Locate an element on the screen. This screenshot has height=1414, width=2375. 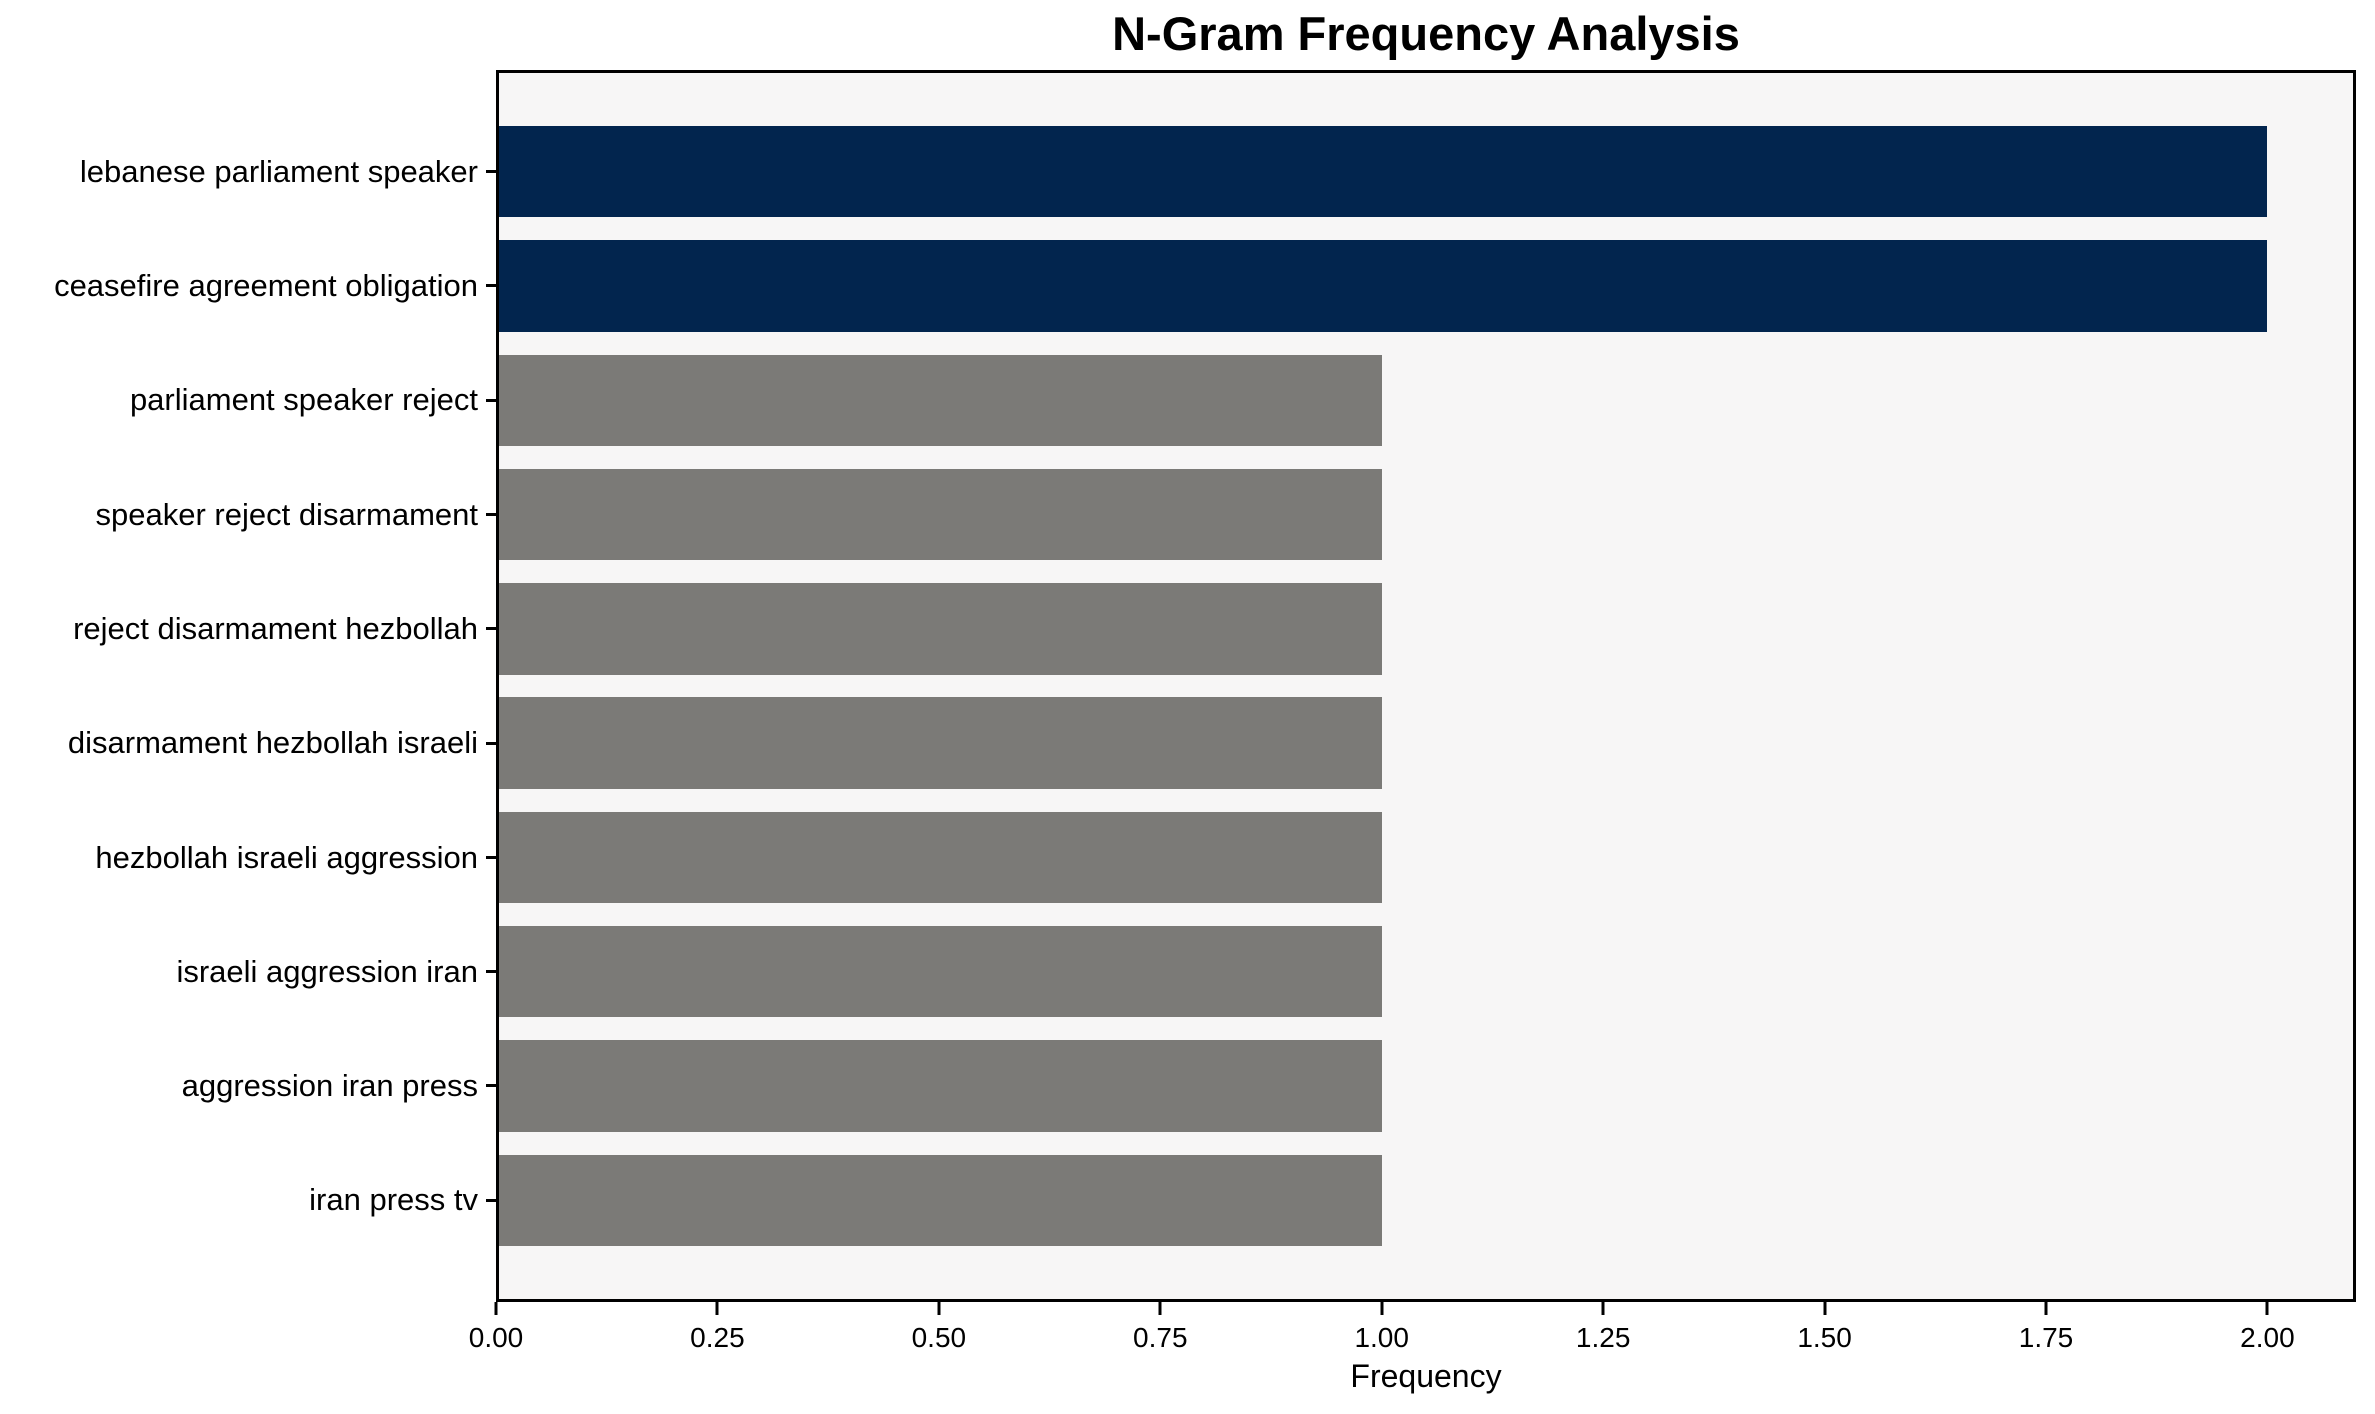
y-axis-label: ceasefire agreement obligation is located at coordinates (266, 286).